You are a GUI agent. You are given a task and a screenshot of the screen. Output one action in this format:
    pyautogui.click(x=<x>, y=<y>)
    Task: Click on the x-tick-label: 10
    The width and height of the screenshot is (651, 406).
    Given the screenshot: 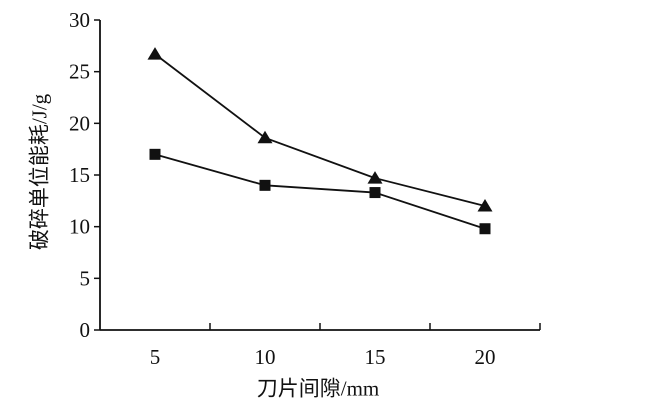 What is the action you would take?
    pyautogui.click(x=265, y=357)
    